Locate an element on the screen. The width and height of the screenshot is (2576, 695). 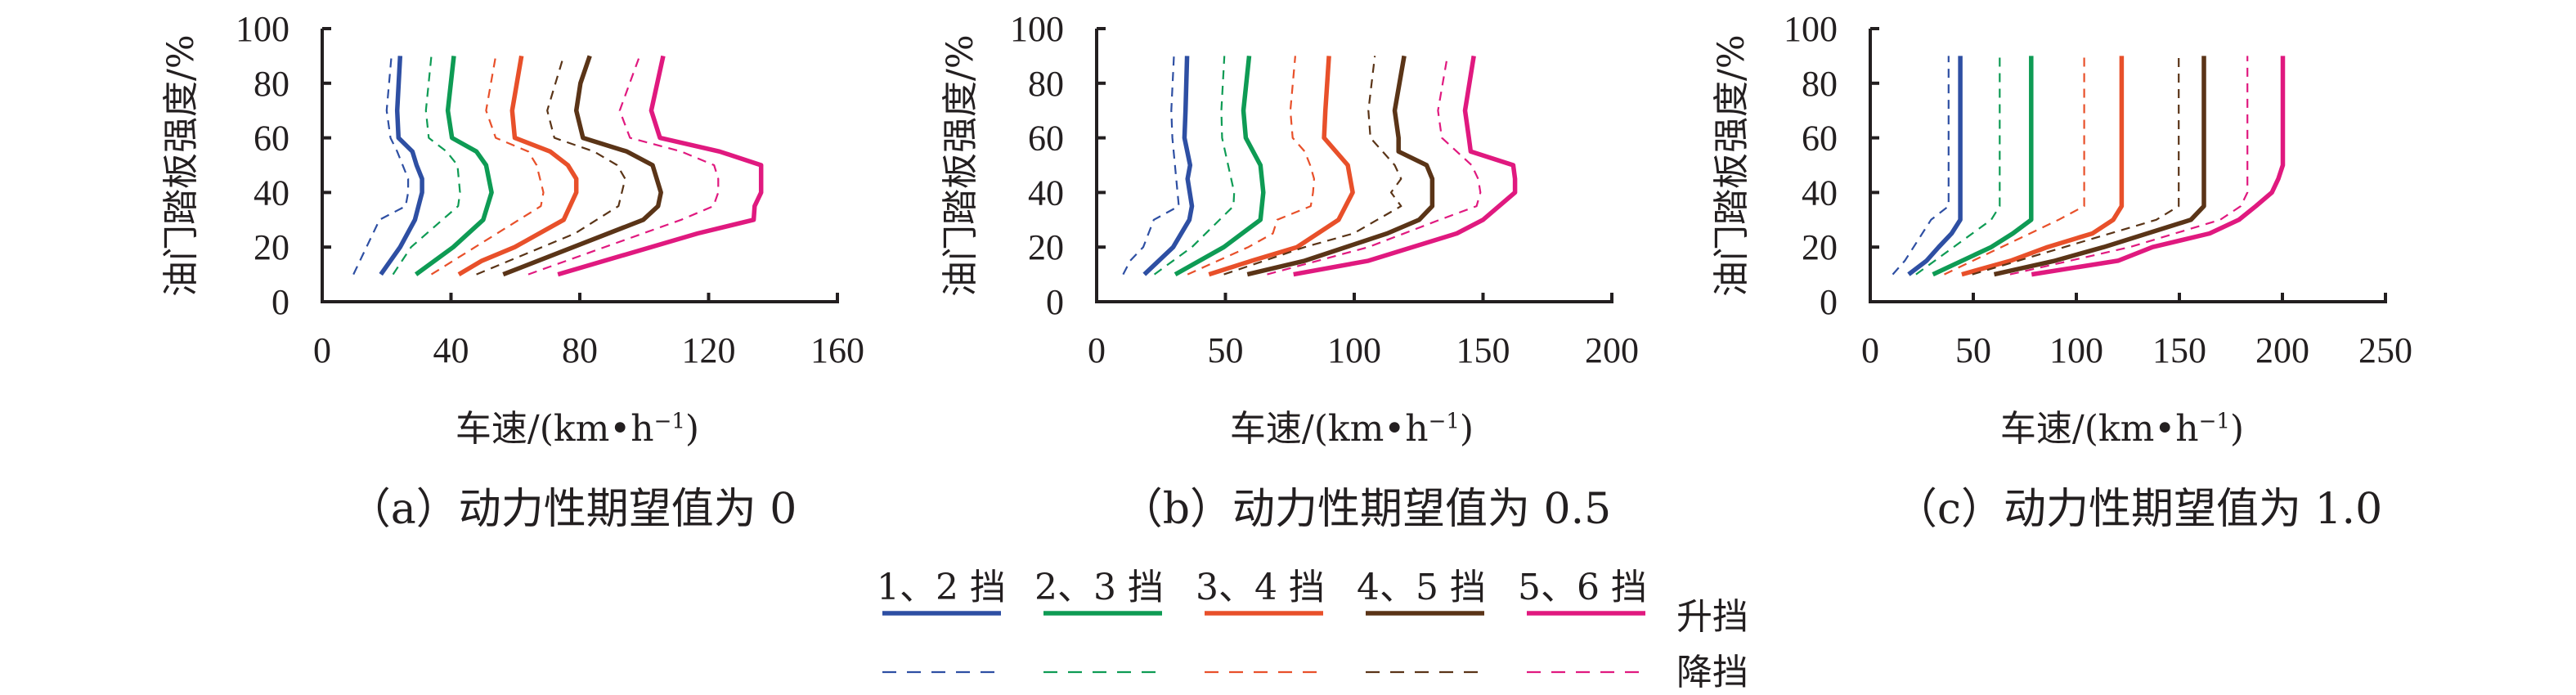
x-axis-label-c: 车速/(km•h−1) is located at coordinates (2122, 425).